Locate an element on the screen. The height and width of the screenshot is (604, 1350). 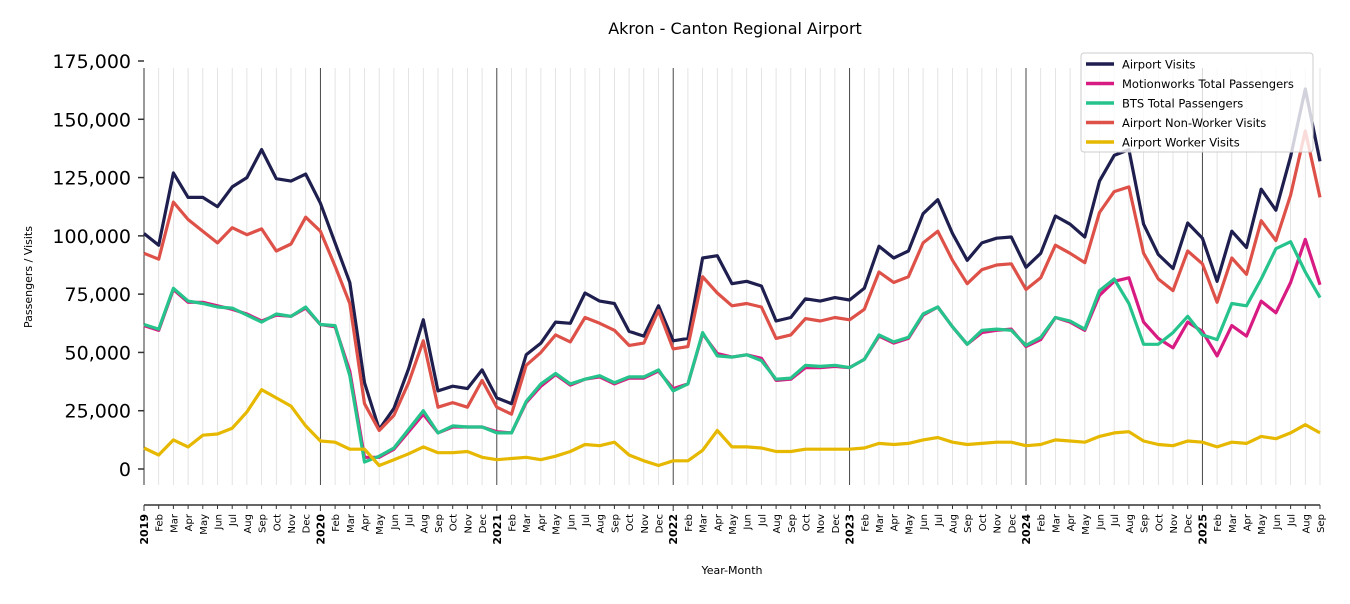
series-line-airport-worker-visits is located at coordinates (732, 428).